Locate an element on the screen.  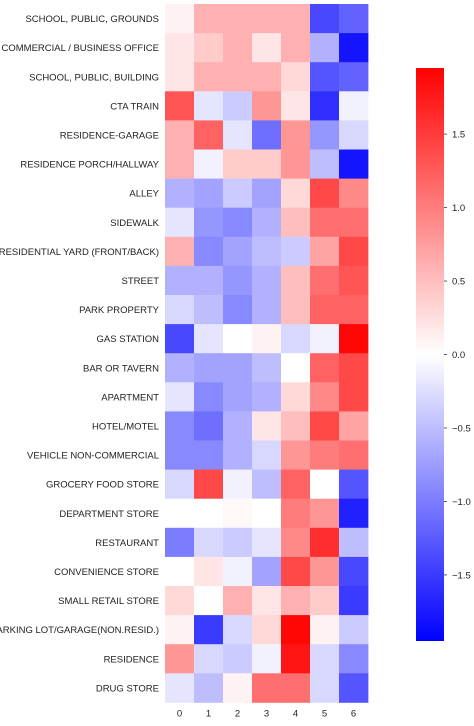
column-label: 1 is located at coordinates (208, 713).